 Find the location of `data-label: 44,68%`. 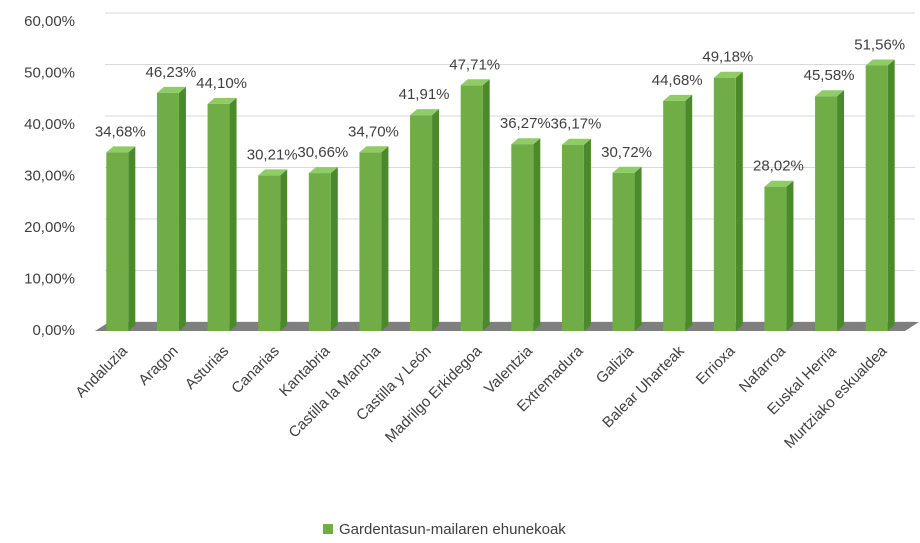

data-label: 44,68% is located at coordinates (677, 80).